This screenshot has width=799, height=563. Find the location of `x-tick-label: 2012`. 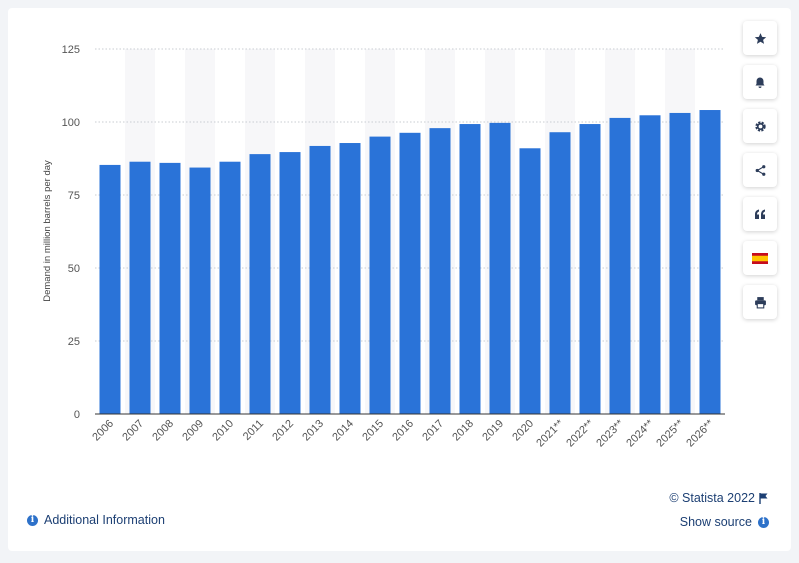

x-tick-label: 2012 is located at coordinates (283, 431).